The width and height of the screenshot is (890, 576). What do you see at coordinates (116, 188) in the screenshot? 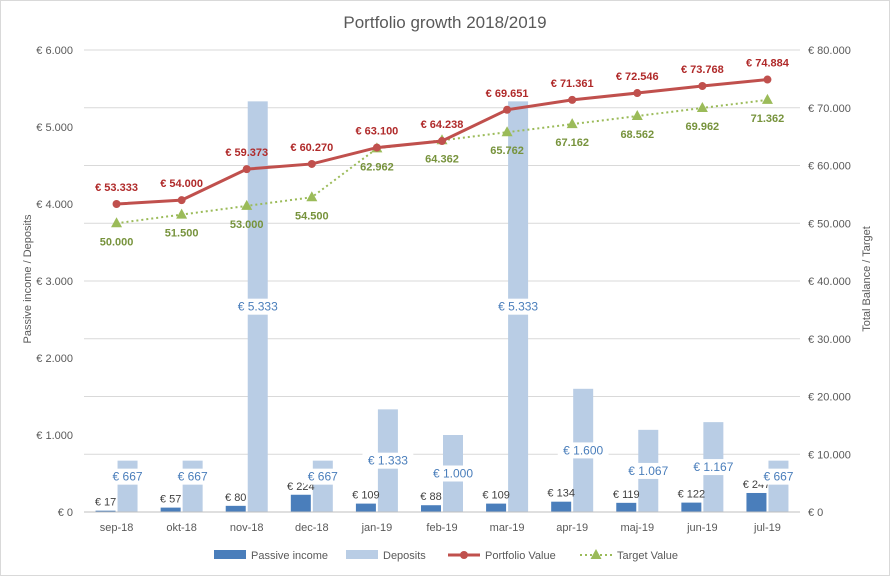
I see `portfolio-value-label: € 53.333` at bounding box center [116, 188].